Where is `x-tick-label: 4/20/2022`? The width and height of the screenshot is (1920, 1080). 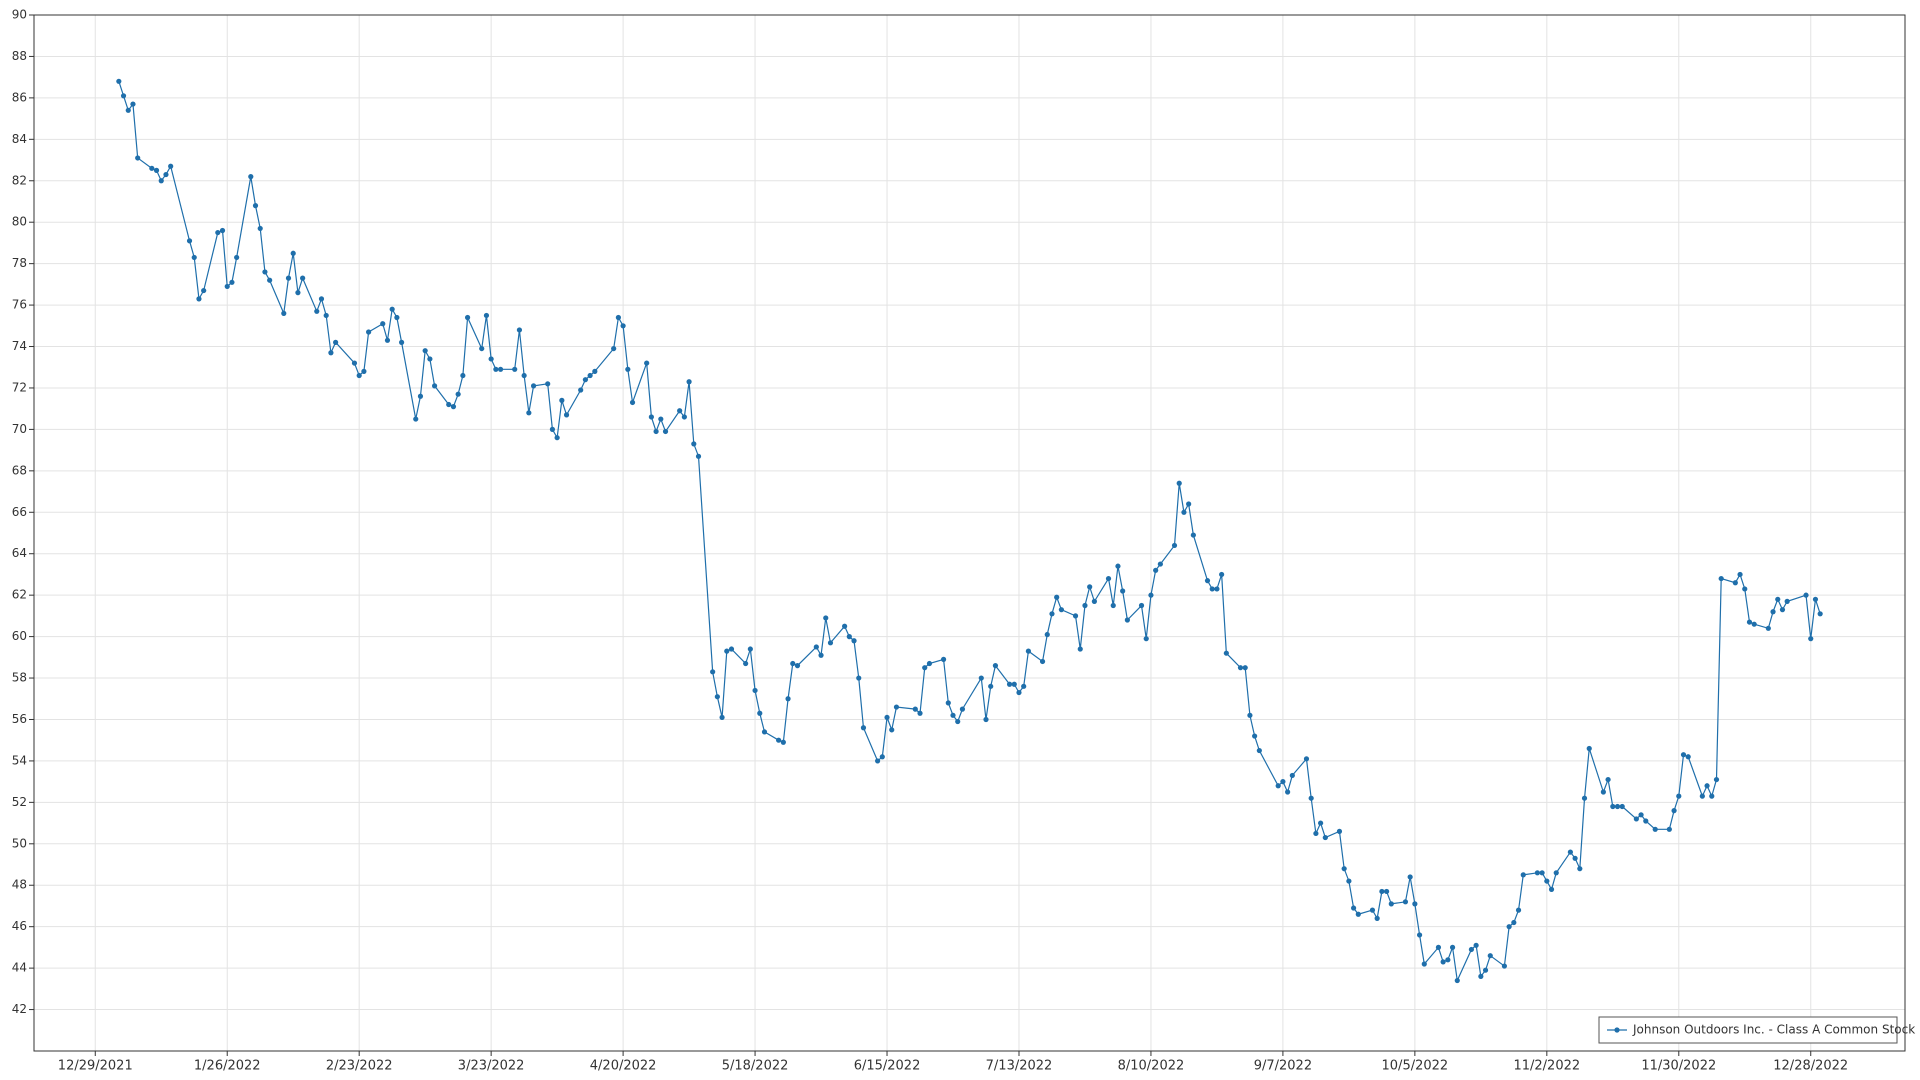 x-tick-label: 4/20/2022 is located at coordinates (623, 1066).